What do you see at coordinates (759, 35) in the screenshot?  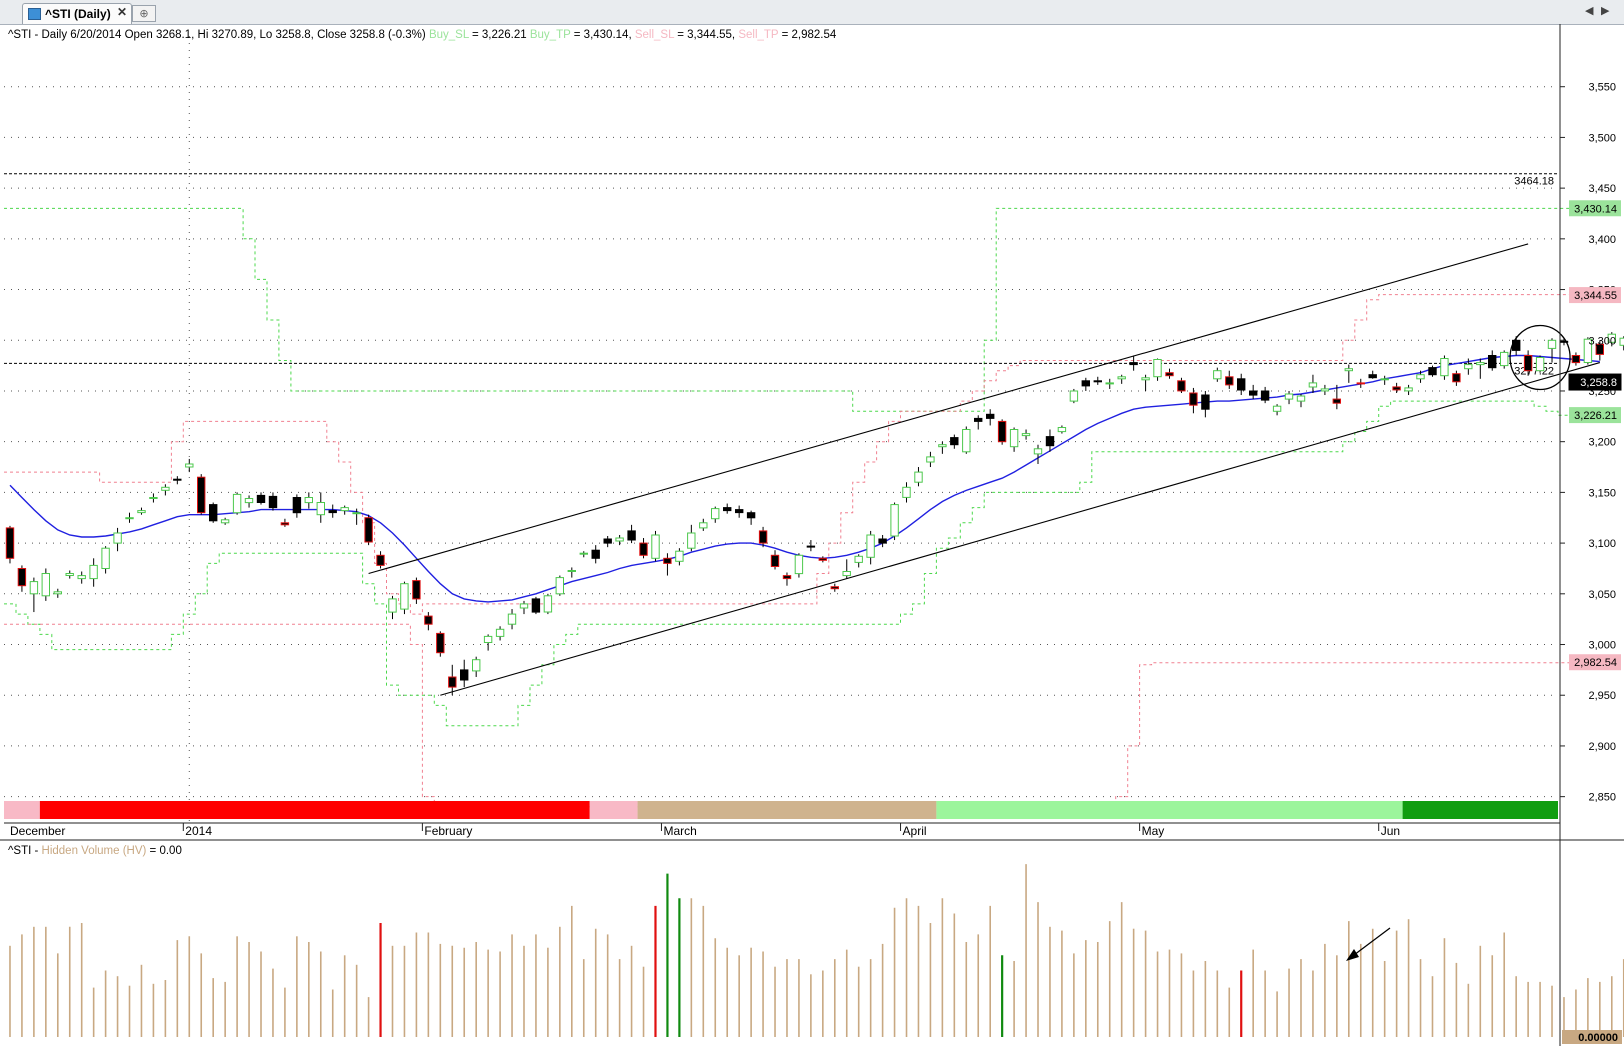 I see `indicator-name: Sell_TP` at bounding box center [759, 35].